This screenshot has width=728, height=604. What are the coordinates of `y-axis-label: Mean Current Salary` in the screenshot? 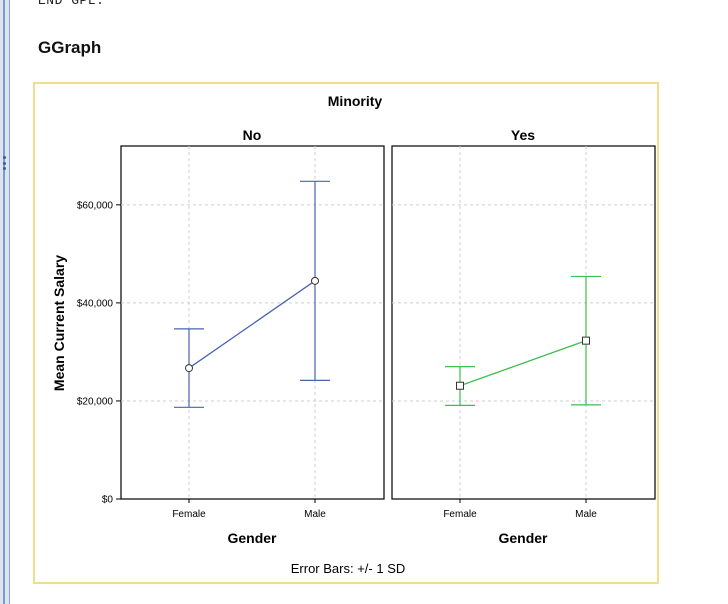 It's located at (59, 323).